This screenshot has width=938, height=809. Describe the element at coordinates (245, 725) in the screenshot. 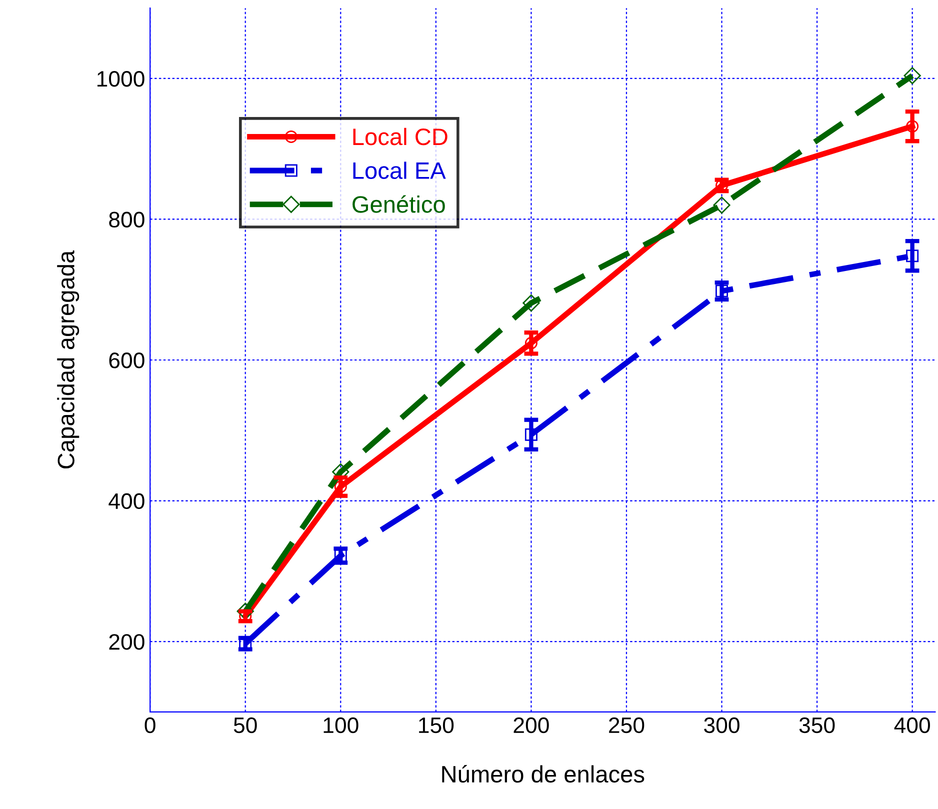

I see `x-tick-label: 50` at that location.